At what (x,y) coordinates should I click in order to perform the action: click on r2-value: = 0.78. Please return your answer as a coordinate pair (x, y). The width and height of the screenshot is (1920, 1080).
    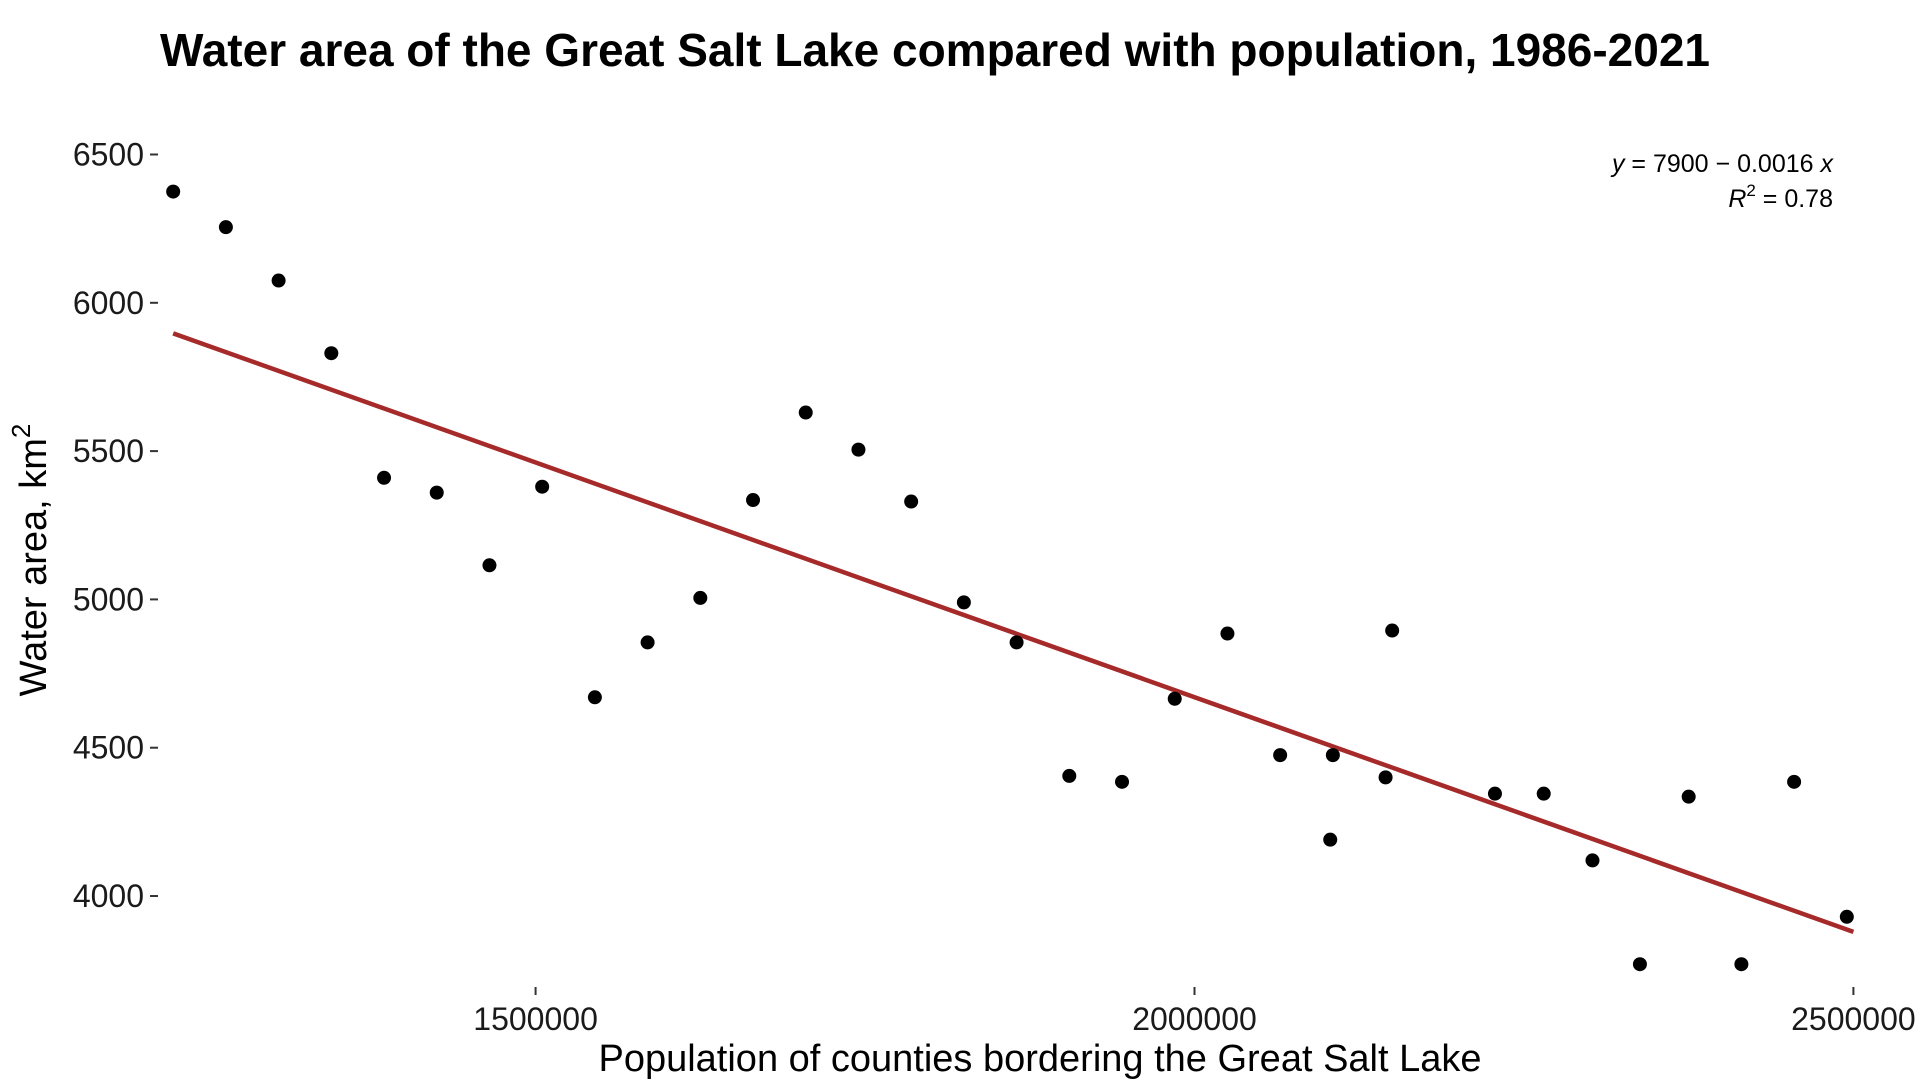
    Looking at the image, I should click on (1794, 199).